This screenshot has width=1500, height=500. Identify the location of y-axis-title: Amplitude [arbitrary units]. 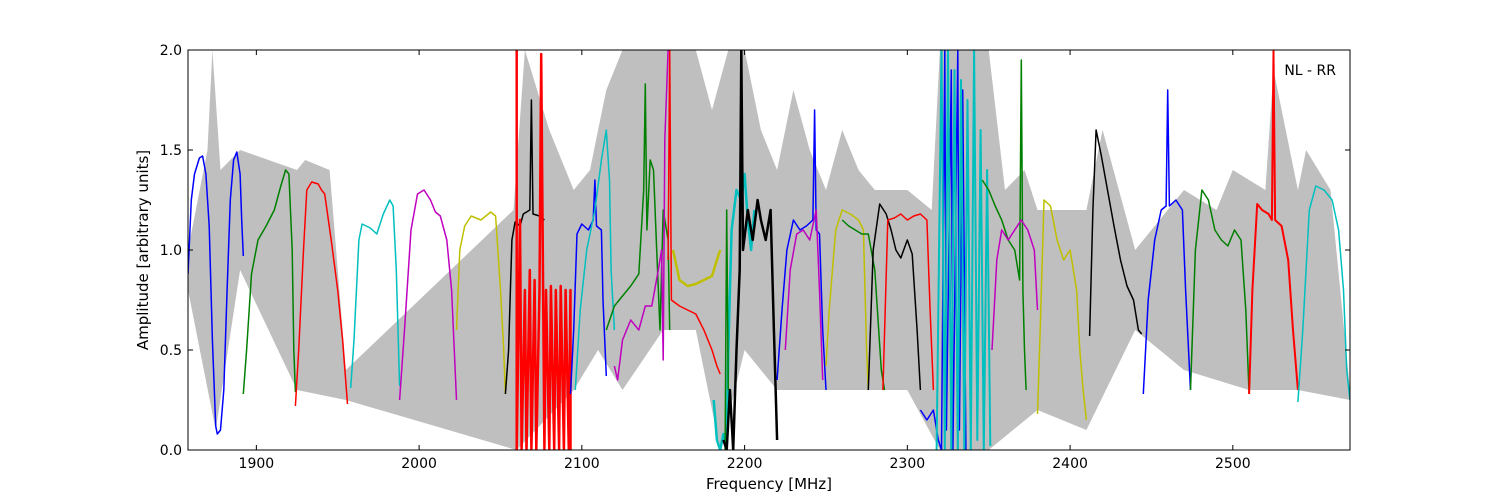
(143, 250).